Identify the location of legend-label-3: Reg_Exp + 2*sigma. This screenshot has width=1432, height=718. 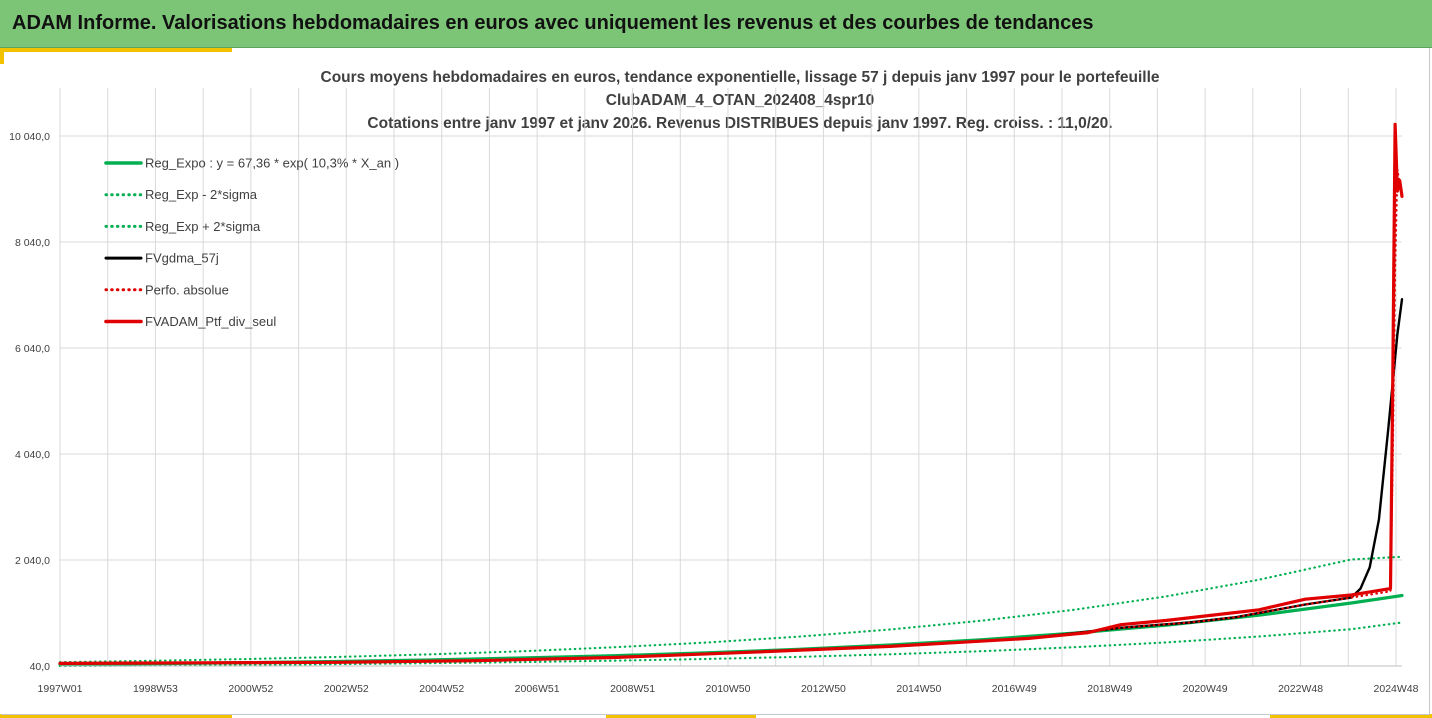
(203, 226).